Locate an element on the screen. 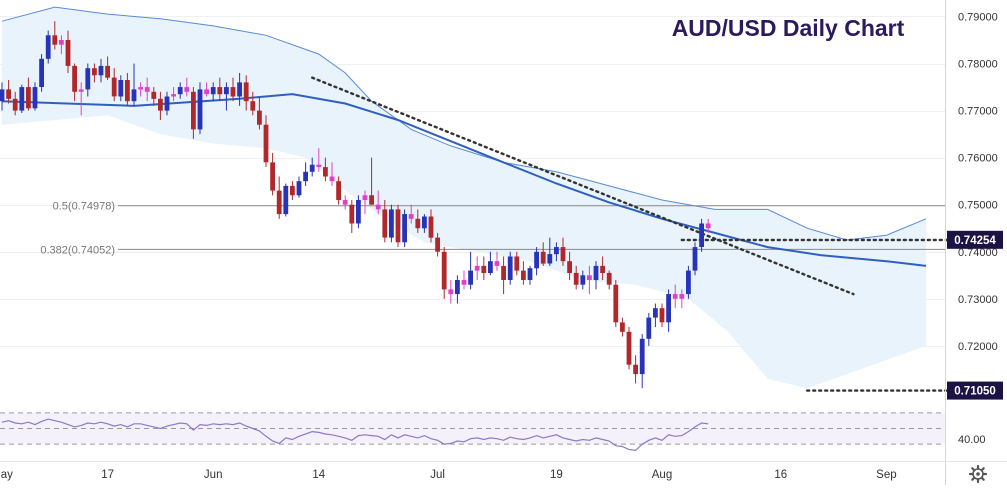 This screenshot has height=490, width=1007. date-axis: May 17 Jun 14 Jul 19 Aug 16 Sep is located at coordinates (448, 475).